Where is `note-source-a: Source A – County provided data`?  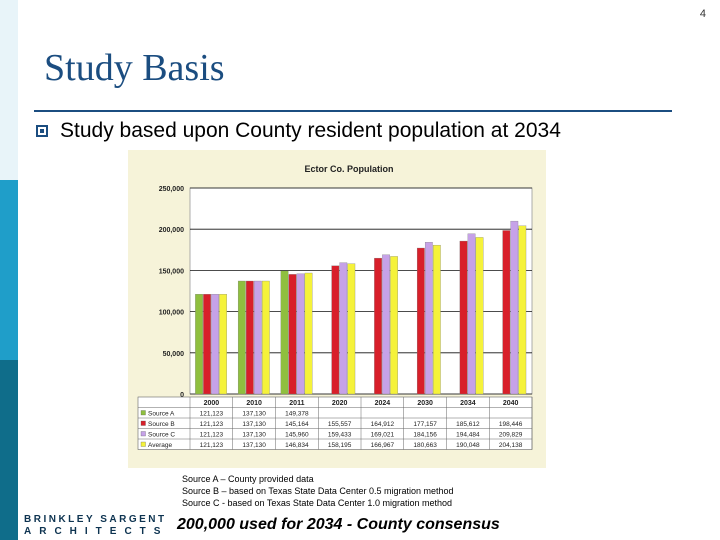
note-source-a: Source A – County provided data is located at coordinates (248, 479).